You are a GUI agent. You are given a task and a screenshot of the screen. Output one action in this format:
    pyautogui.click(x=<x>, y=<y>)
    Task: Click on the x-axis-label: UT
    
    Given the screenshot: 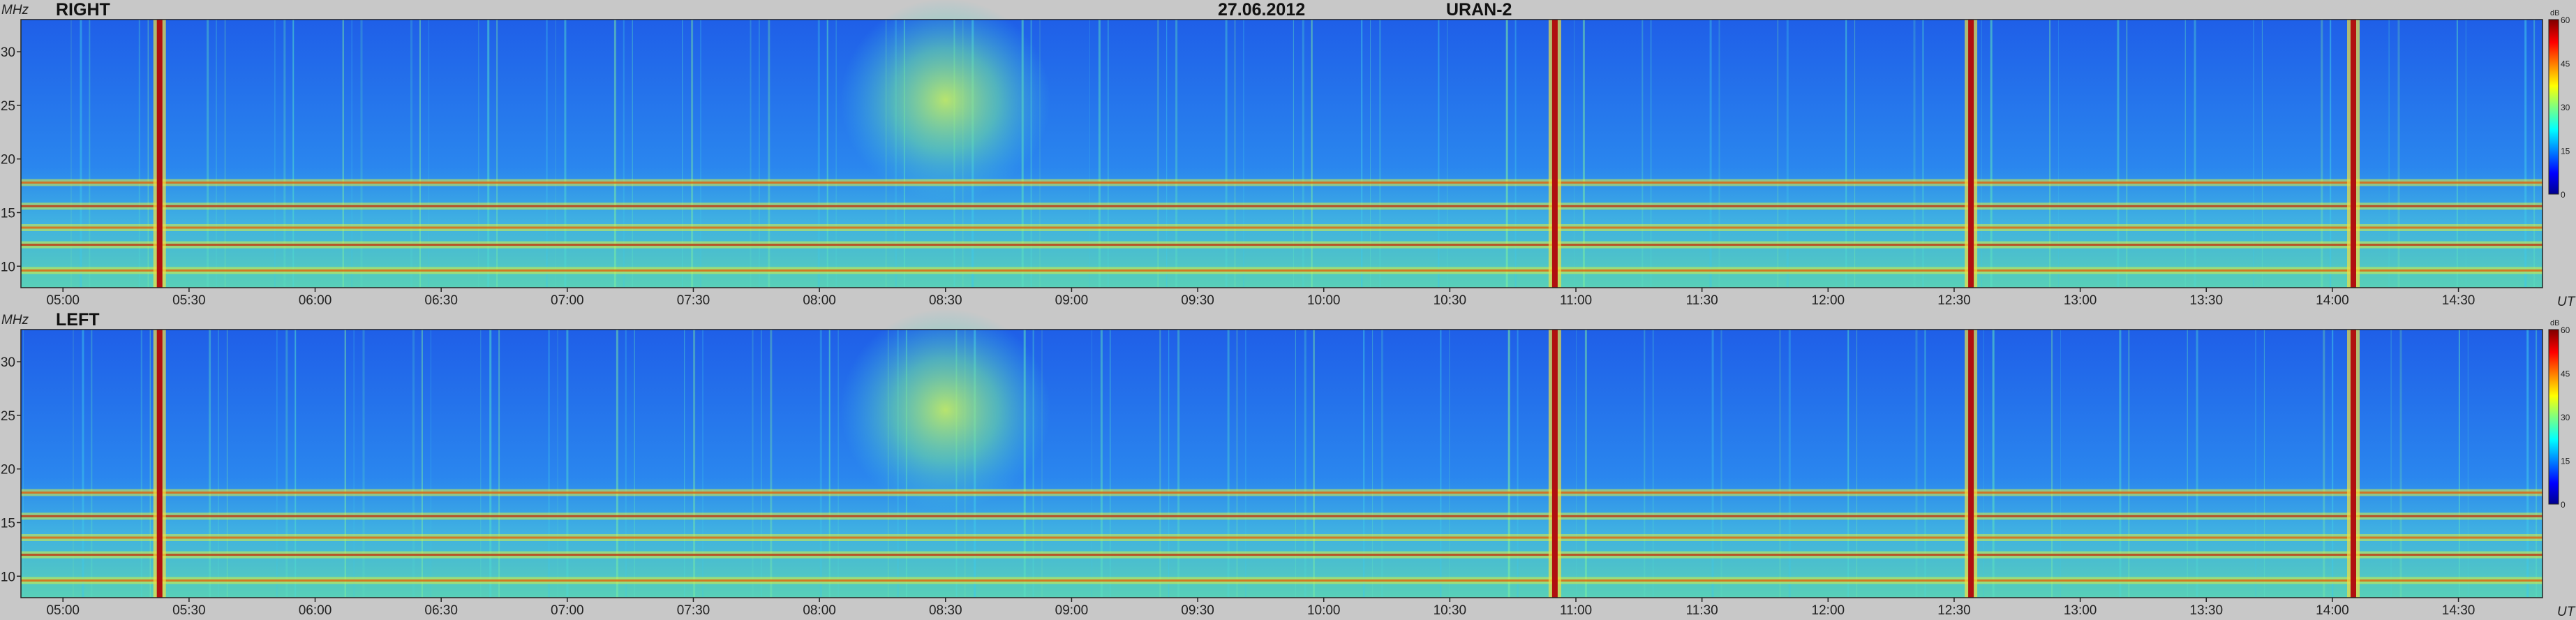 What is the action you would take?
    pyautogui.click(x=2566, y=611)
    